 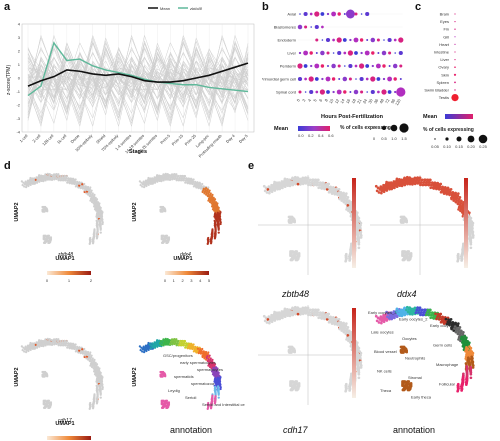 What do you see at coordinates (251, 166) in the screenshot?
I see `panel-label-e: e` at bounding box center [251, 166].